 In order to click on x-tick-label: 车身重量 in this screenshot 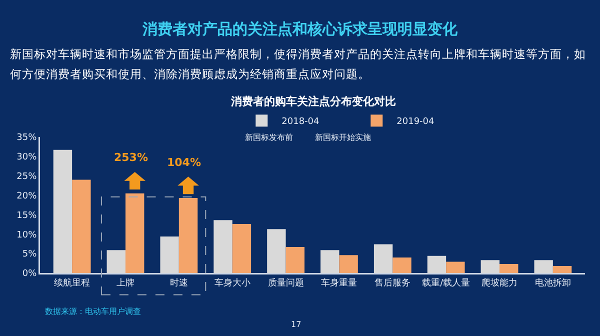, I will do `click(339, 282)`.